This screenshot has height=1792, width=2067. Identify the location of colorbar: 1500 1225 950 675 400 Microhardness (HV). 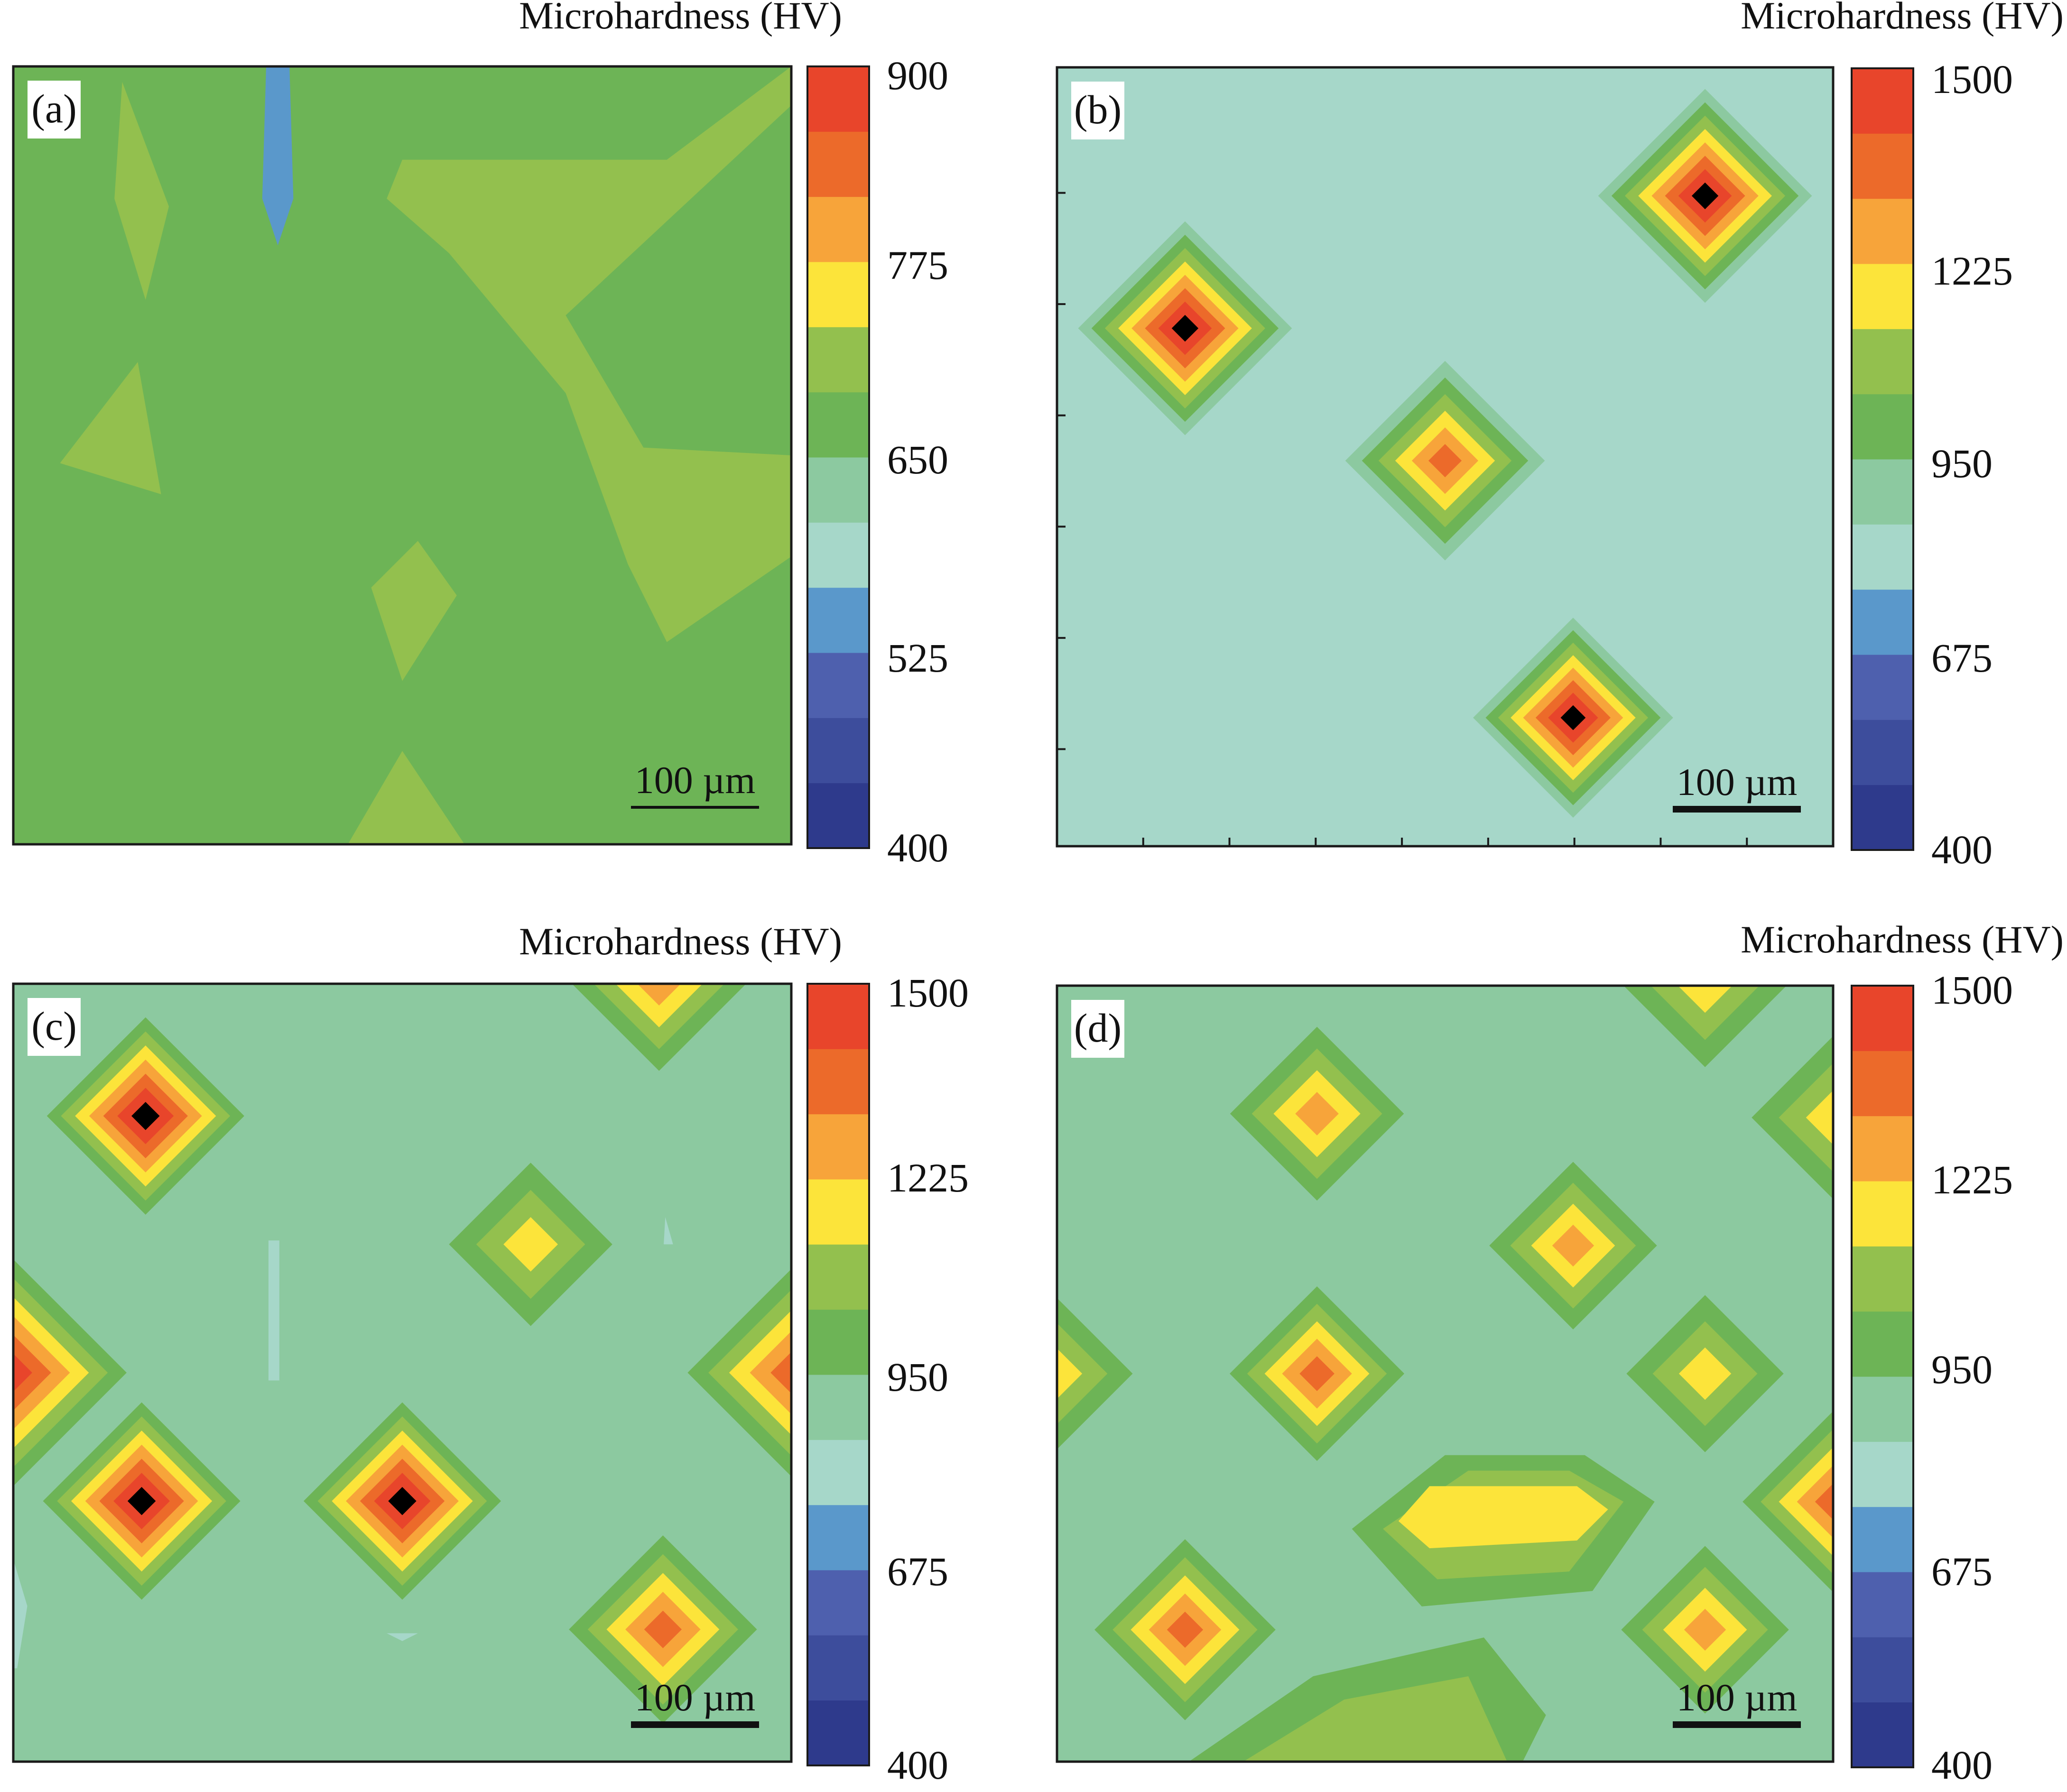
(744, 1354).